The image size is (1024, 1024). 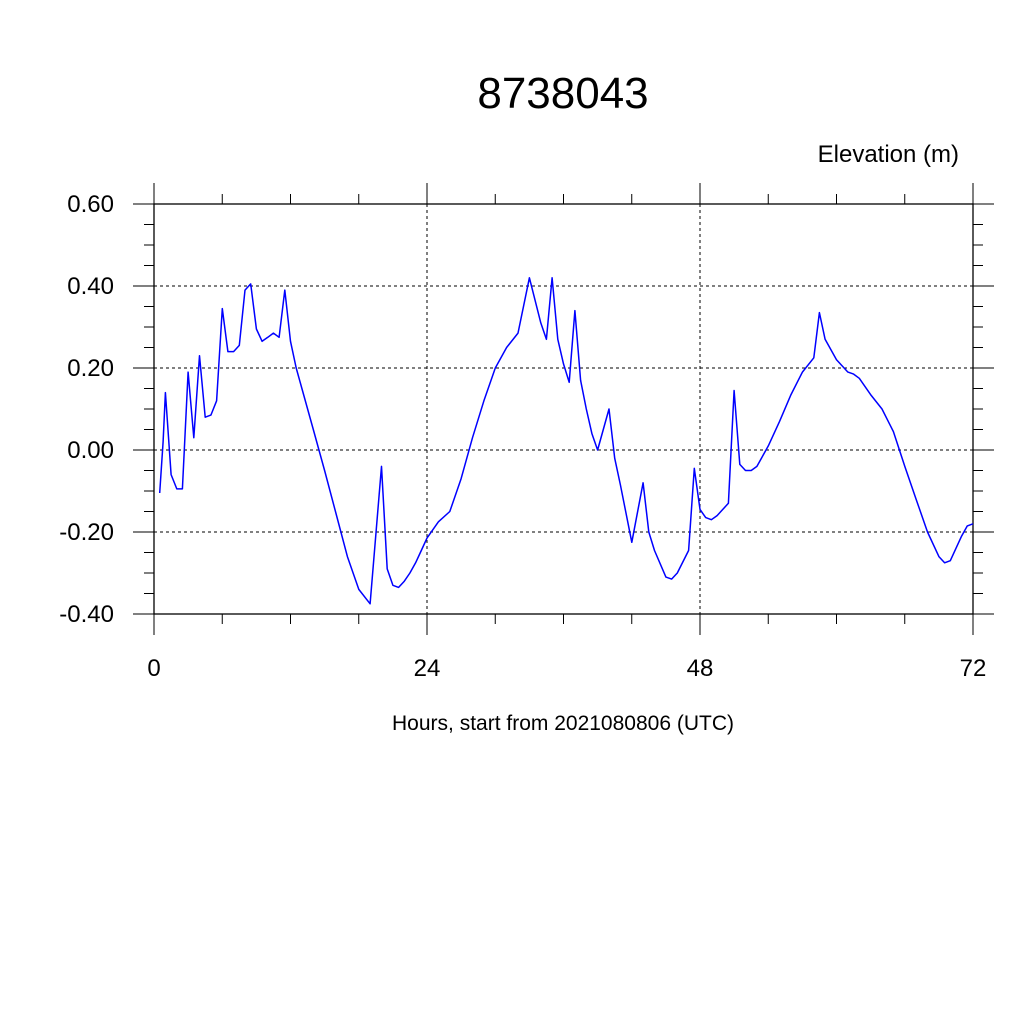 I want to click on y-axis-label: Elevation (m), so click(x=888, y=154).